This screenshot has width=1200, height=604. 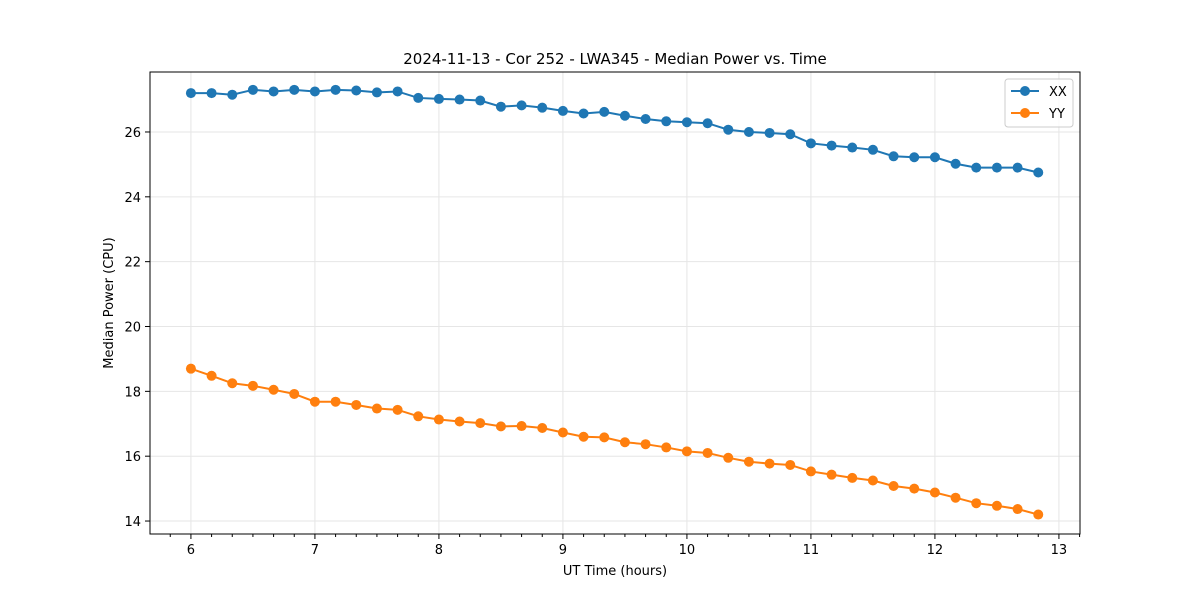 What do you see at coordinates (1056, 114) in the screenshot?
I see `legend-label-yy: YY` at bounding box center [1056, 114].